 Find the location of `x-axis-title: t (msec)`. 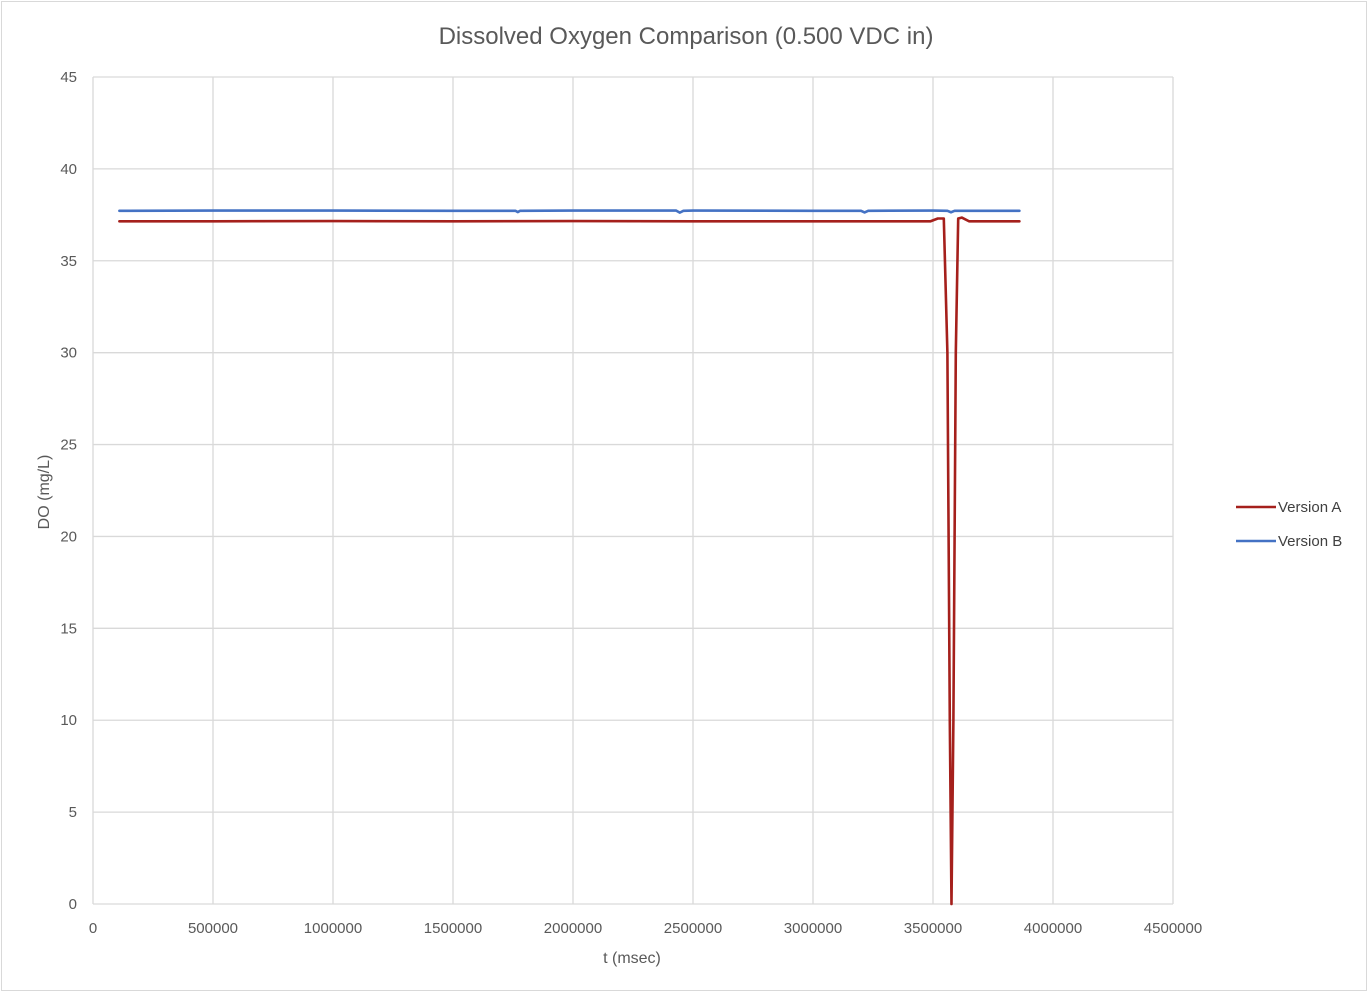

x-axis-title: t (msec) is located at coordinates (632, 958).